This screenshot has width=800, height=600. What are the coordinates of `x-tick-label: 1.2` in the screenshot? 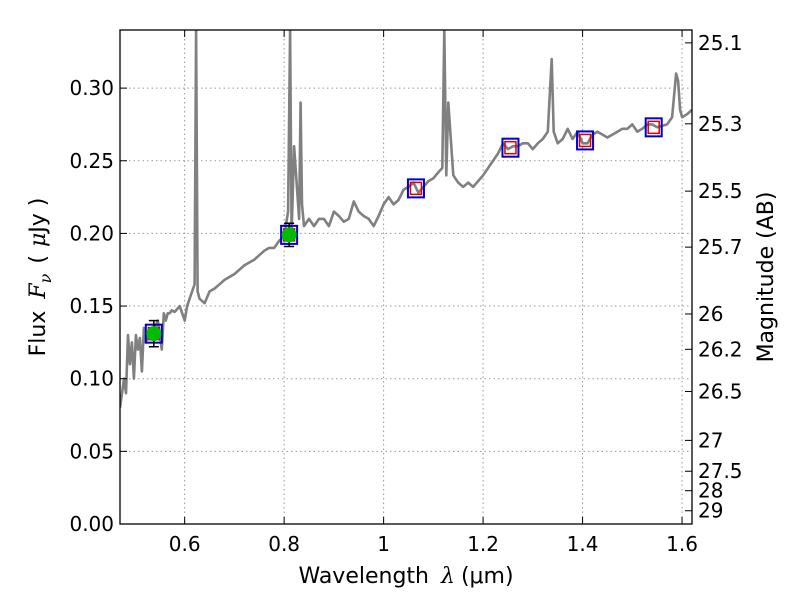 It's located at (483, 544).